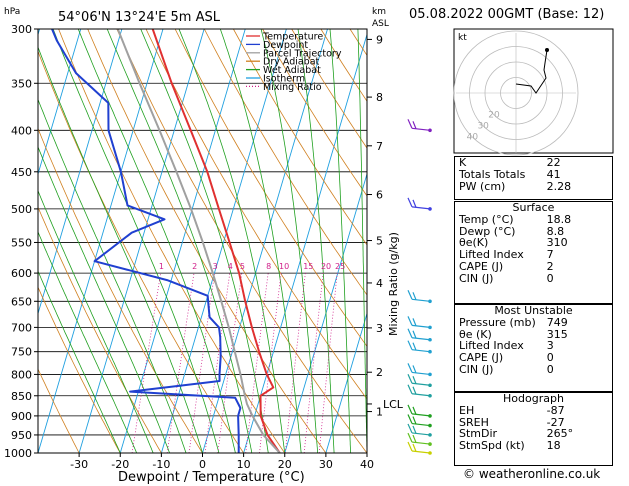 This screenshot has width=629, height=486. What do you see at coordinates (393, 284) in the screenshot?
I see `mixing-ratio-axis-title: Mixing Ratio (g/kg)` at bounding box center [393, 284].